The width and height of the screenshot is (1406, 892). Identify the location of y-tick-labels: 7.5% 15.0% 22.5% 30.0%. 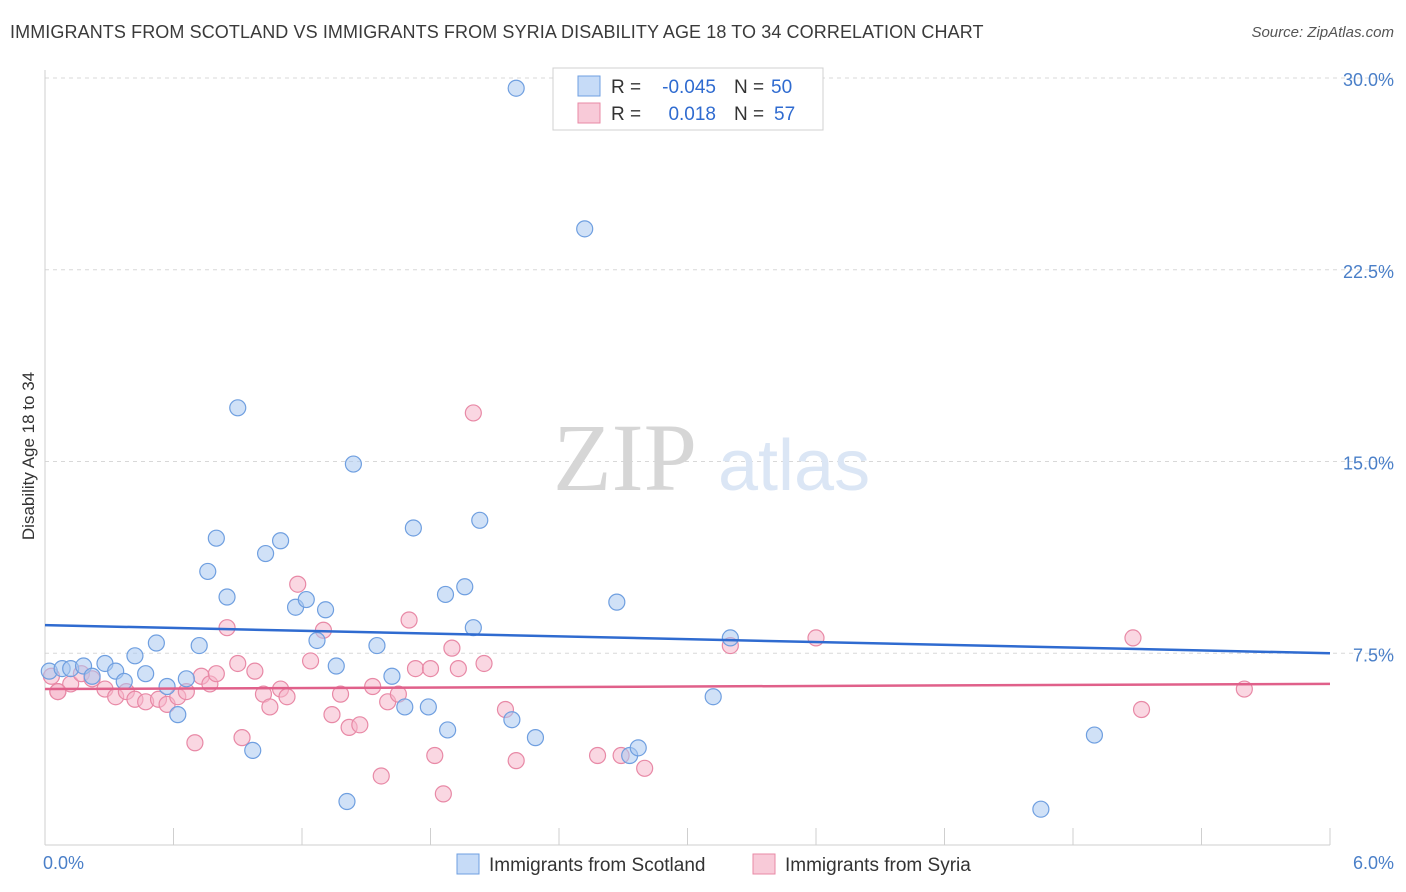
(1368, 367).